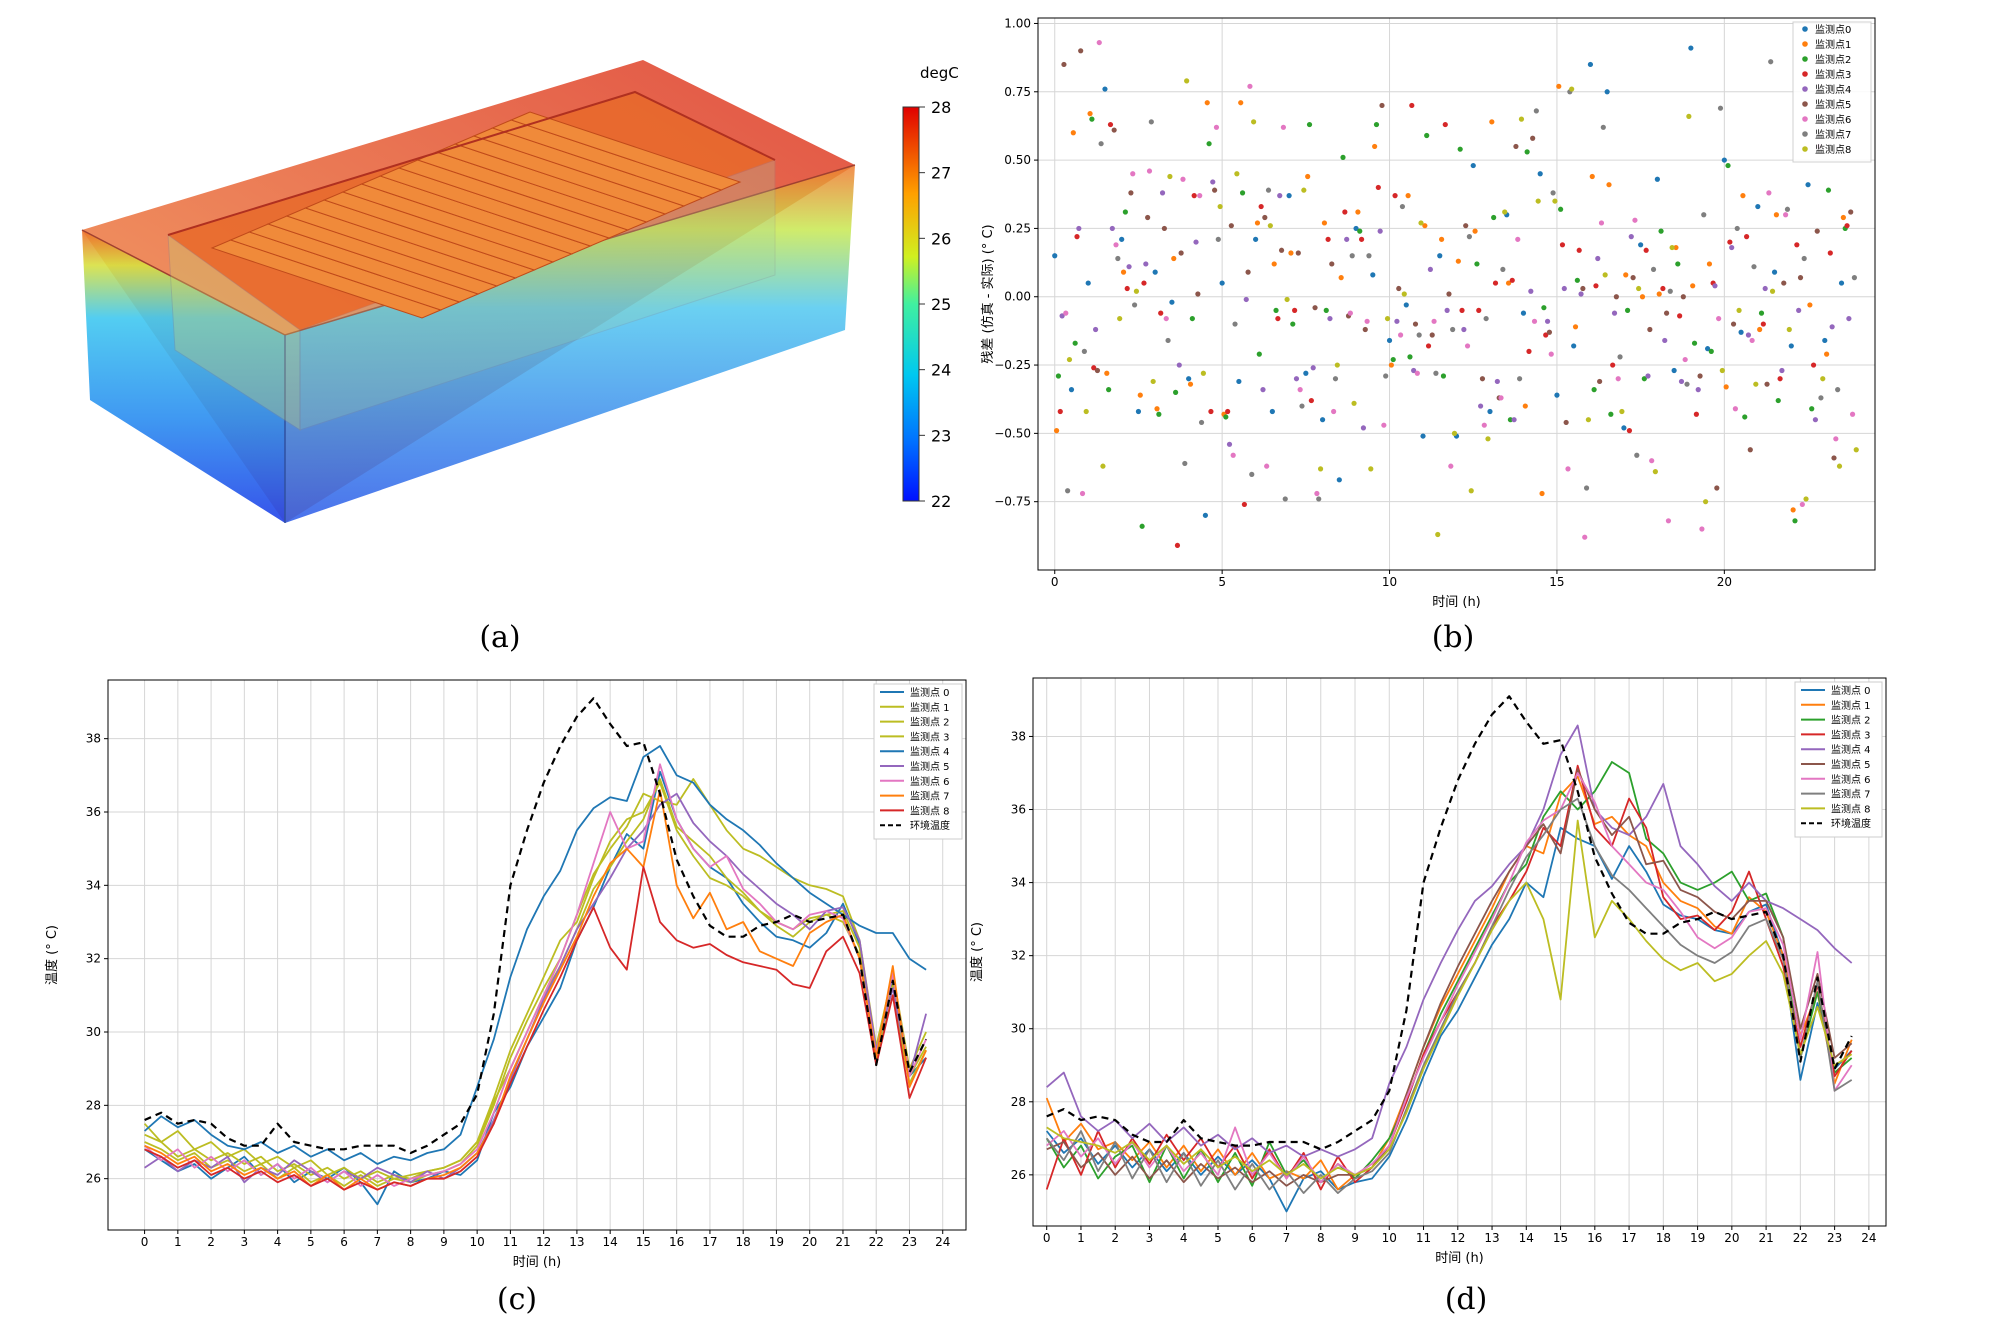  Describe the element at coordinates (1017, 228) in the screenshot. I see `y-tick-label: 0.25` at that location.